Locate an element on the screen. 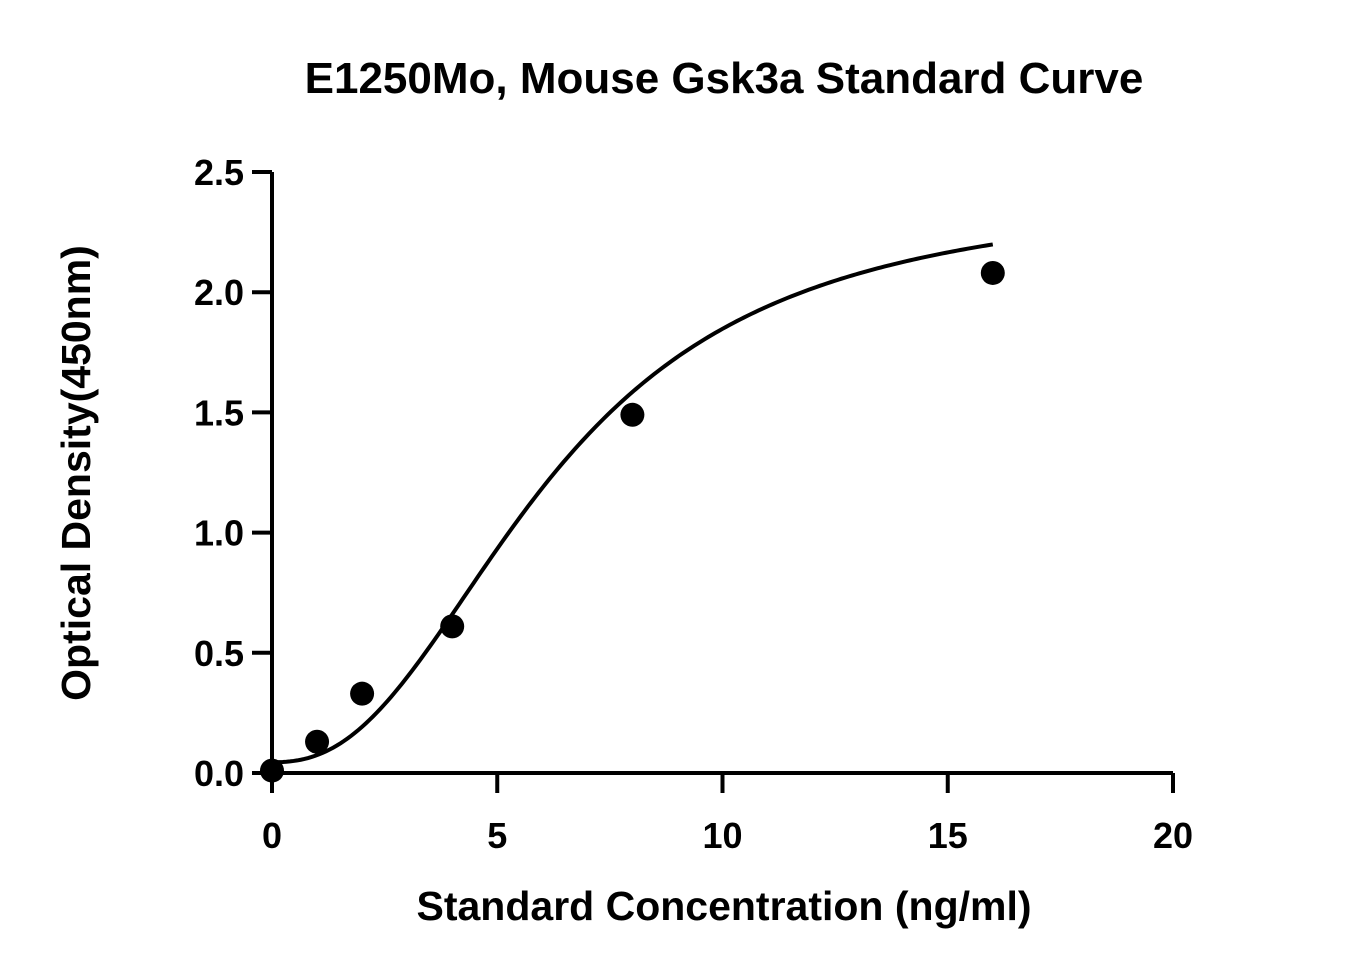 This screenshot has width=1347, height=975. chart-title: E1250Mo, Mouse Gsk3a Standard Curve is located at coordinates (724, 78).